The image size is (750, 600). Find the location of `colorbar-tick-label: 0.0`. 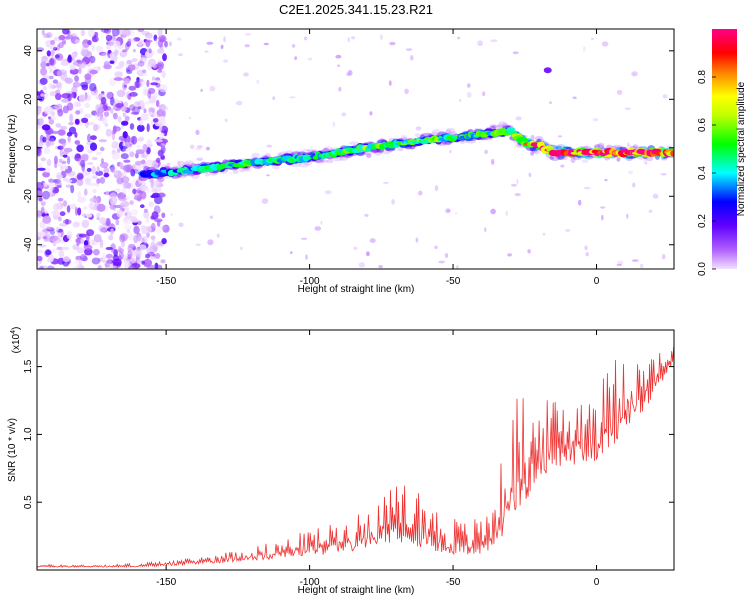

colorbar-tick-label: 0.0 is located at coordinates (702, 269).